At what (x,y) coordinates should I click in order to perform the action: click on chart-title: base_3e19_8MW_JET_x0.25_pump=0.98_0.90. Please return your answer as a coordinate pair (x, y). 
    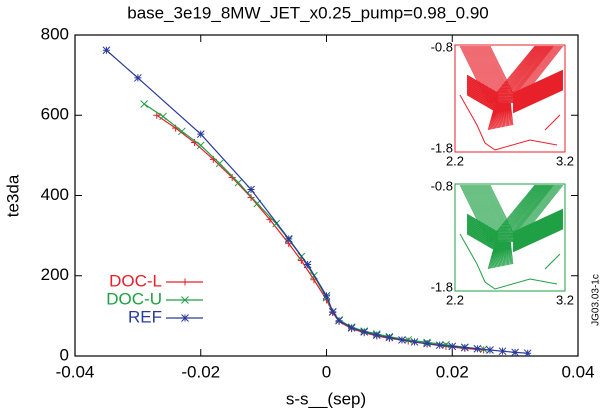
    Looking at the image, I should click on (308, 12).